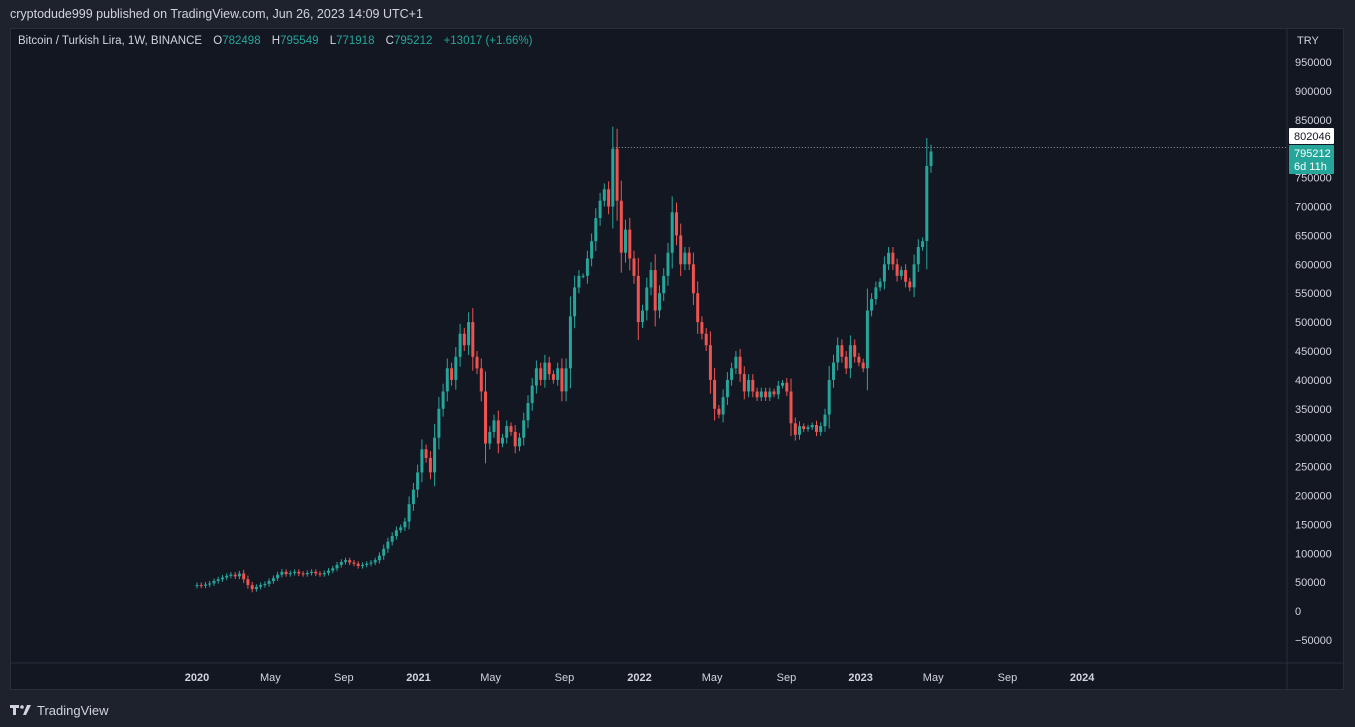  Describe the element at coordinates (73, 710) in the screenshot. I see `tradingview-brand: TradingView` at that location.